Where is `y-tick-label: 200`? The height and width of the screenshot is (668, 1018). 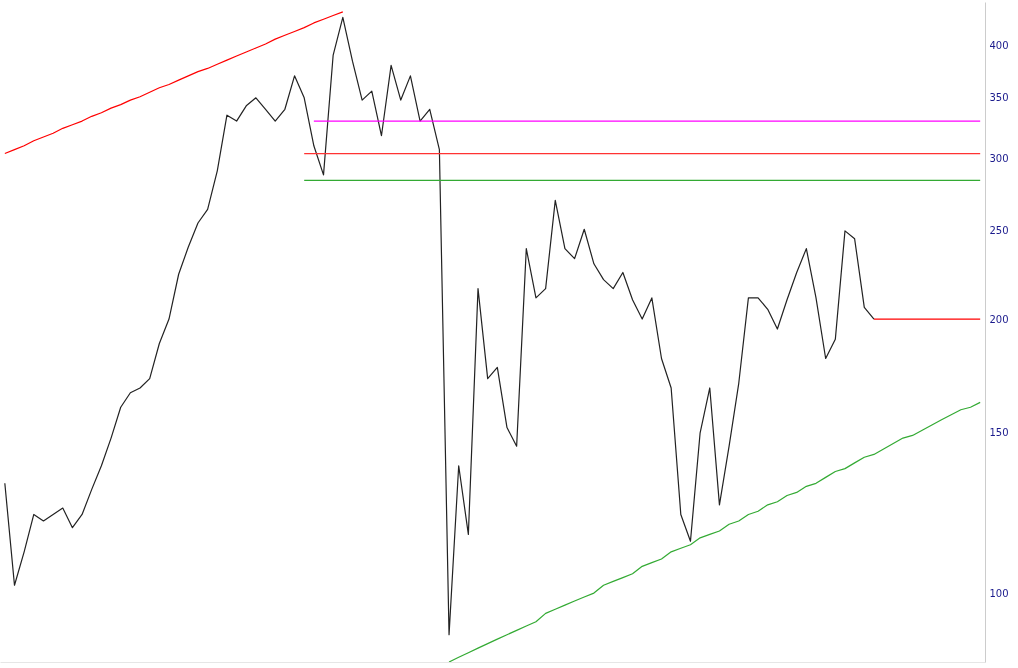 y-tick-label: 200 is located at coordinates (999, 319).